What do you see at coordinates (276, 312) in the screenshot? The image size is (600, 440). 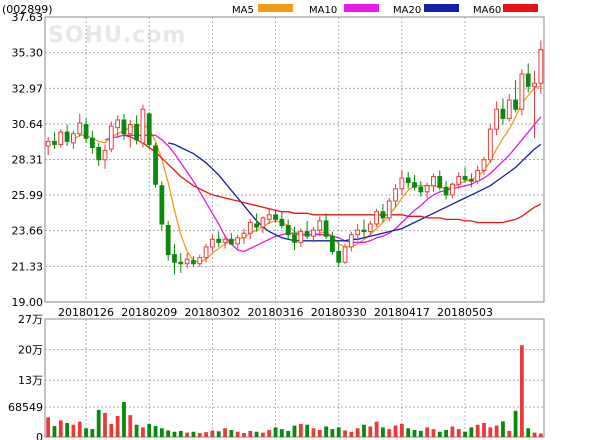 I see `price-x-tick-label: 20180316` at bounding box center [276, 312].